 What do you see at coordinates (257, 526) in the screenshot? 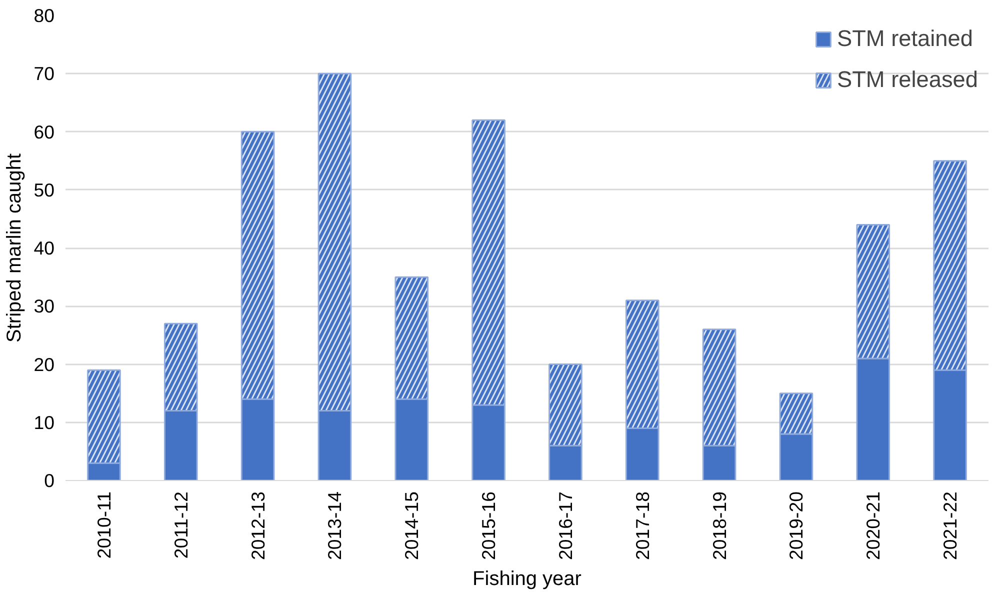
I see `x-tick-label: 2012-13` at bounding box center [257, 526].